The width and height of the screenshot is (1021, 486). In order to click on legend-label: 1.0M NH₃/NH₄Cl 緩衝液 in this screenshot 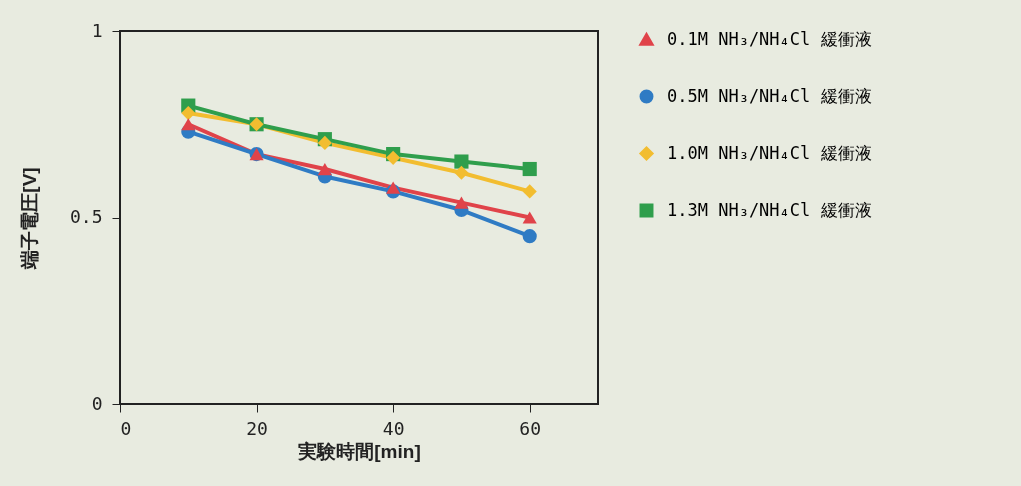, I will do `click(769, 152)`.